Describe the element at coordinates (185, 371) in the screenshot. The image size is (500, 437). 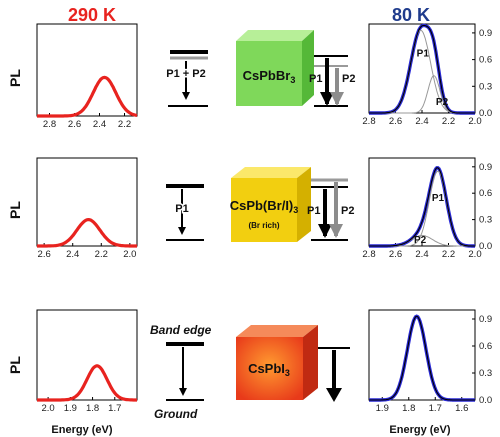
I see `left-level-diagram-row3` at that location.